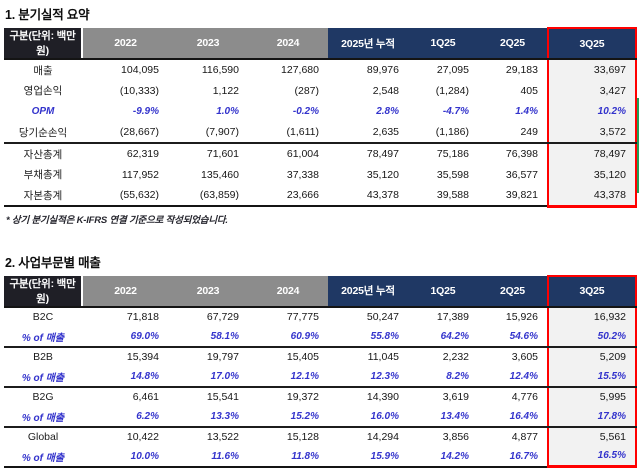 This screenshot has width=639, height=468. Describe the element at coordinates (443, 357) in the screenshot. I see `value-cell: 2,232` at that location.